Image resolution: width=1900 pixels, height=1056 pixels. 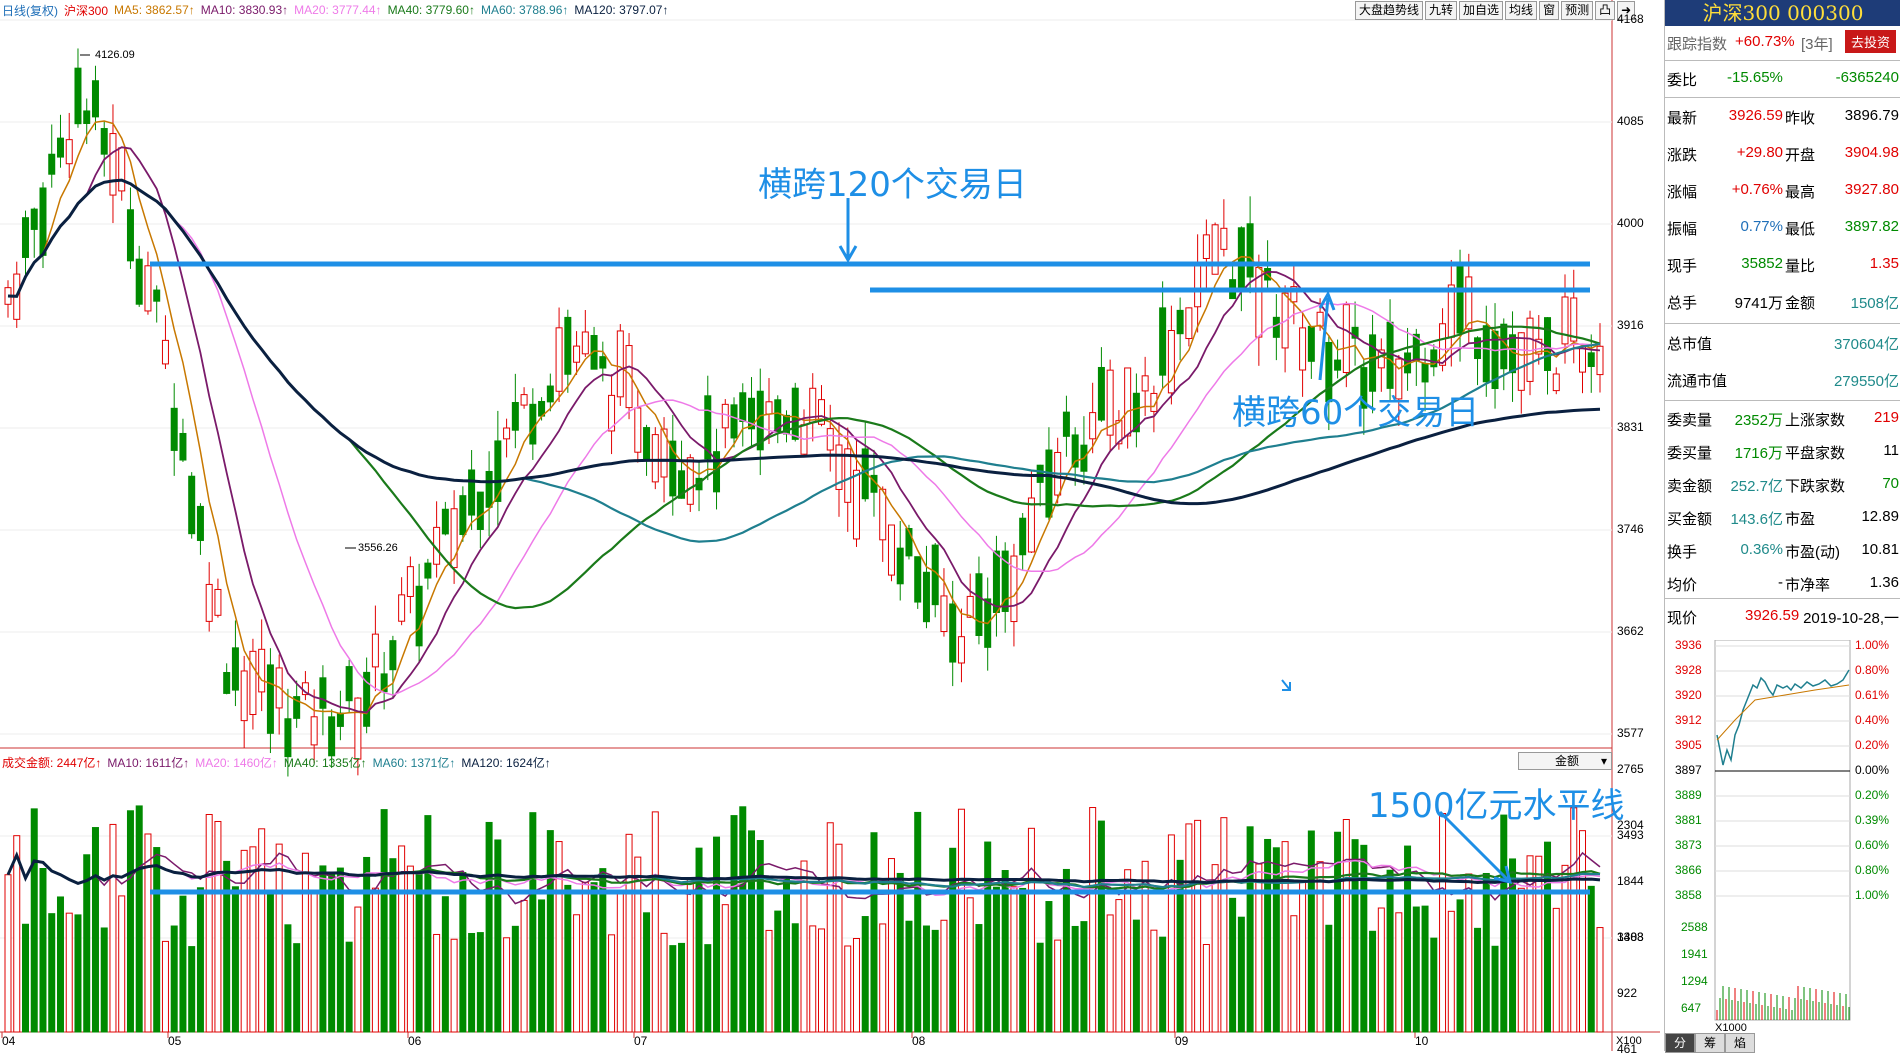 What do you see at coordinates (1630, 881) in the screenshot?
I see `volume-tick-label: 1844` at bounding box center [1630, 881].